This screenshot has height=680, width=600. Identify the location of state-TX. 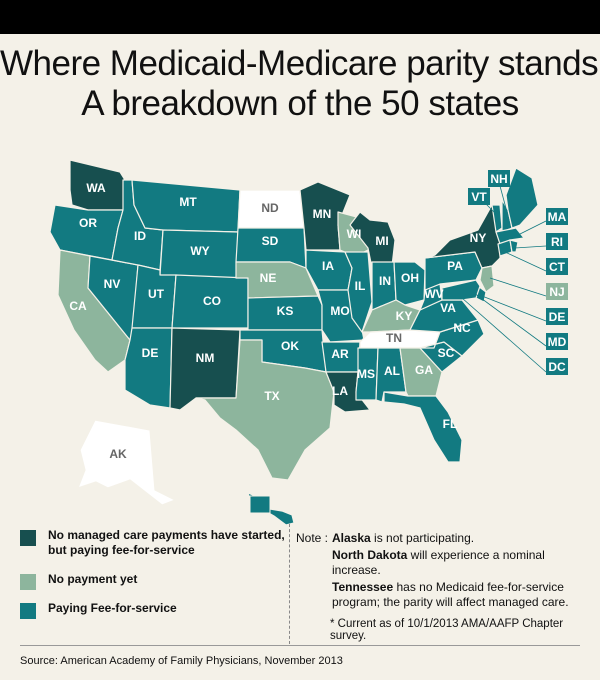
(265, 410).